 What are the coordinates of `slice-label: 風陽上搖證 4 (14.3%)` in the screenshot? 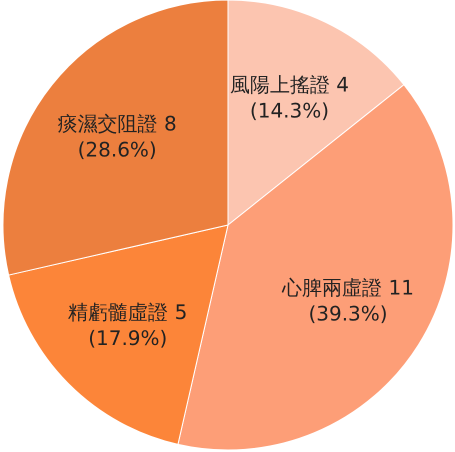 It's located at (290, 97).